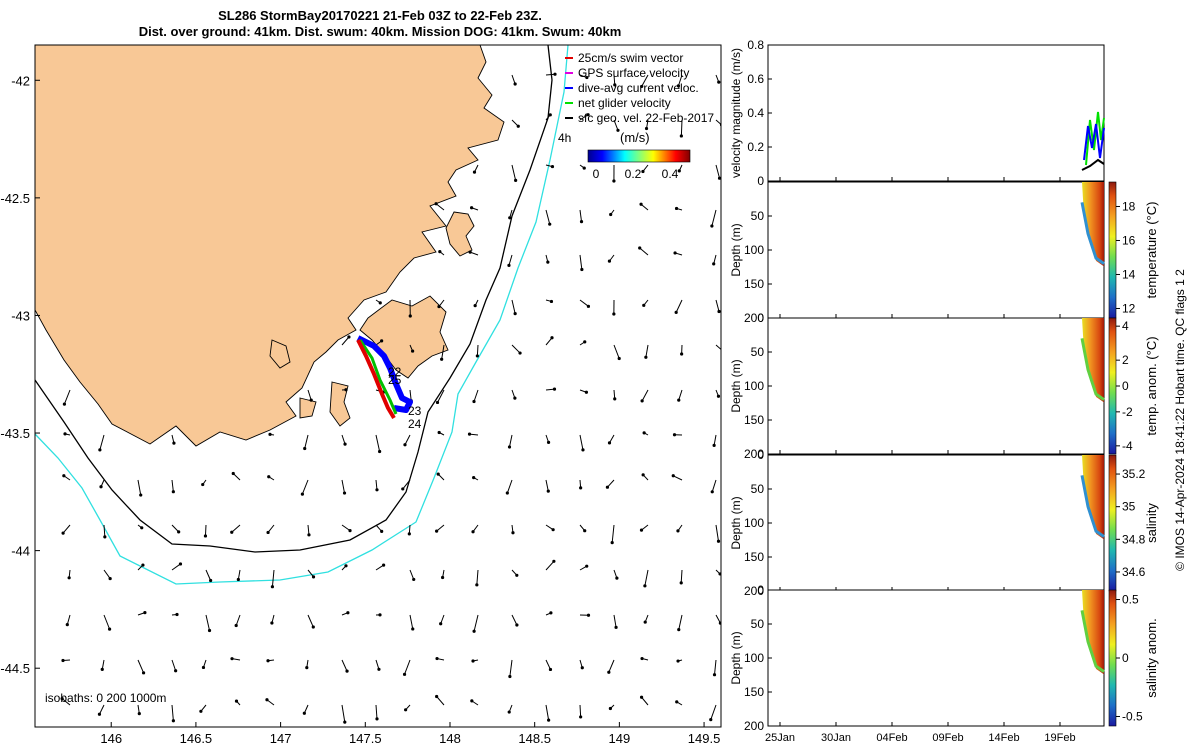 The height and width of the screenshot is (750, 1200). I want to click on panel-y-tick-label: 50, so click(758, 489).